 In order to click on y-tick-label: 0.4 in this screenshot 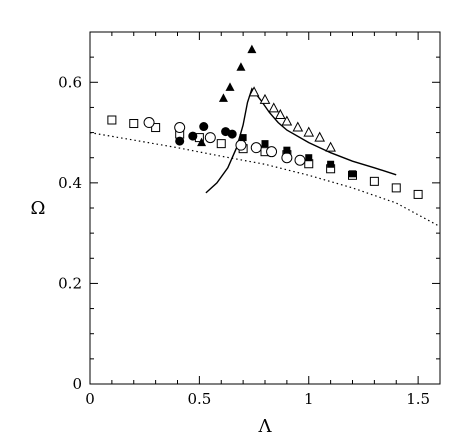, I will do `click(70, 183)`.